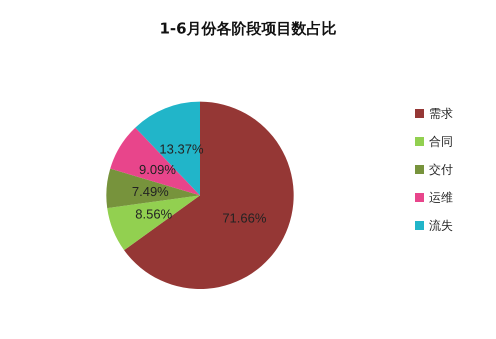 Image resolution: width=496 pixels, height=339 pixels. What do you see at coordinates (244, 218) in the screenshot?
I see `data-label: 71.66%` at bounding box center [244, 218].